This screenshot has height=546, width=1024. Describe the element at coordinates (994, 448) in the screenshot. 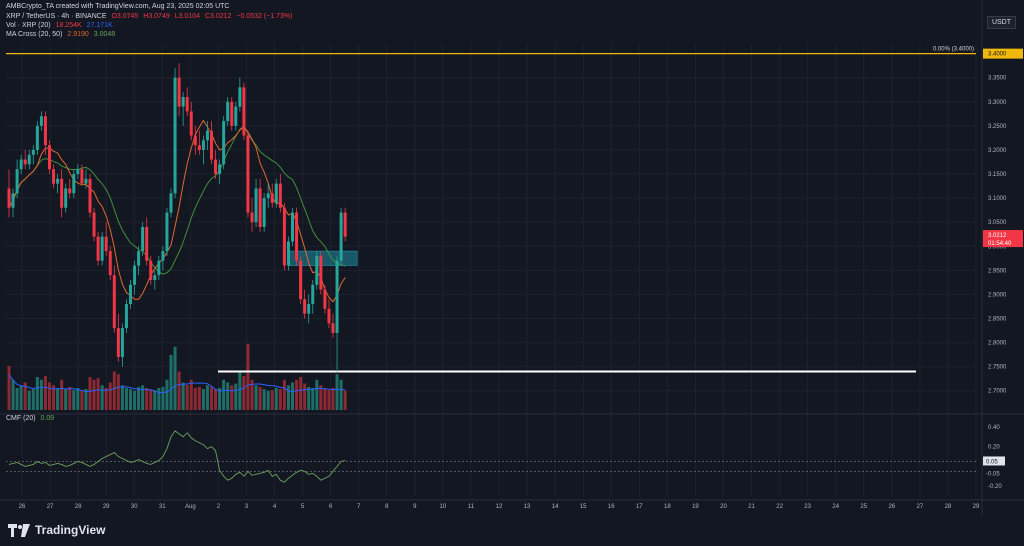

I see `cmf-tick-label: 0.20` at that location.